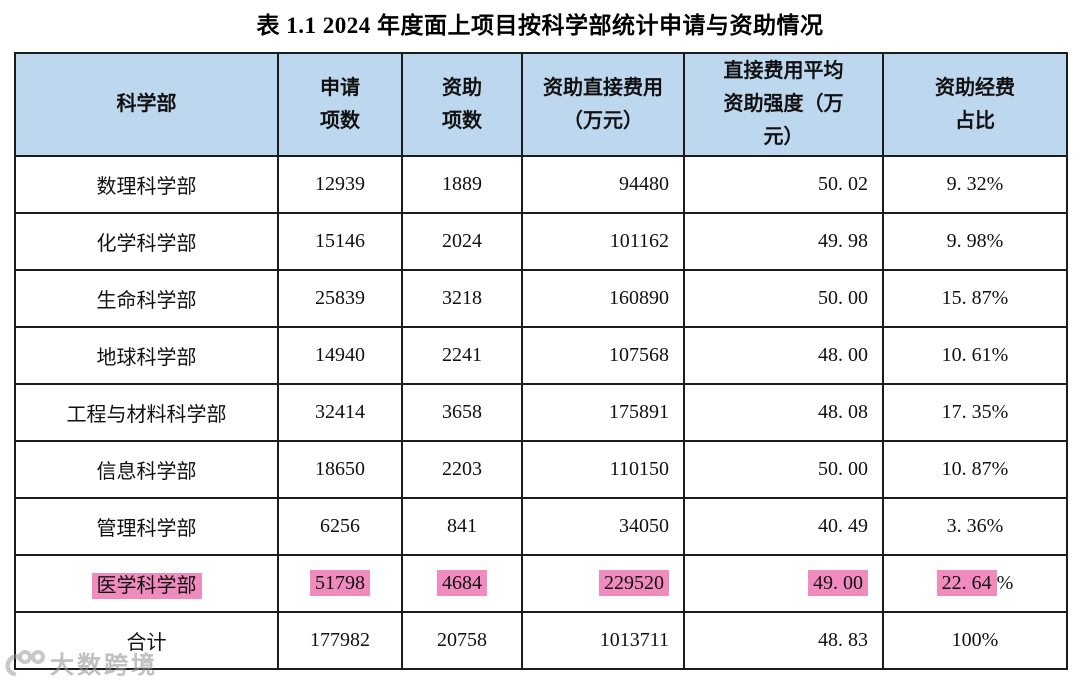 The image size is (1080, 684). What do you see at coordinates (462, 241) in the screenshot?
I see `table-cell: 2024` at bounding box center [462, 241].